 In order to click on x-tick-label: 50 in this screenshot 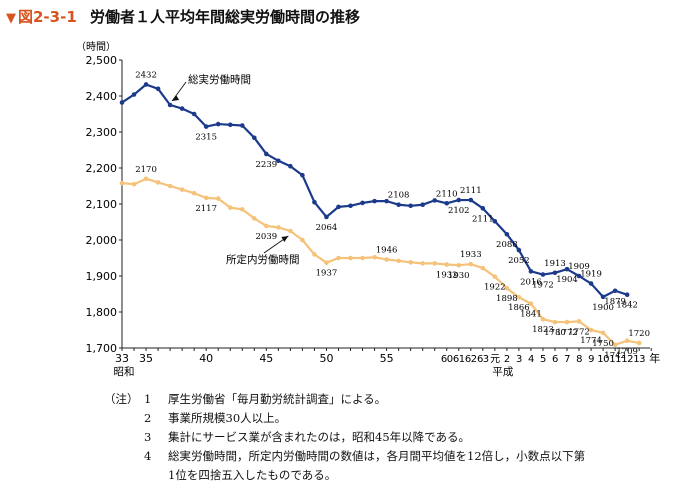, I will do `click(326, 358)`.